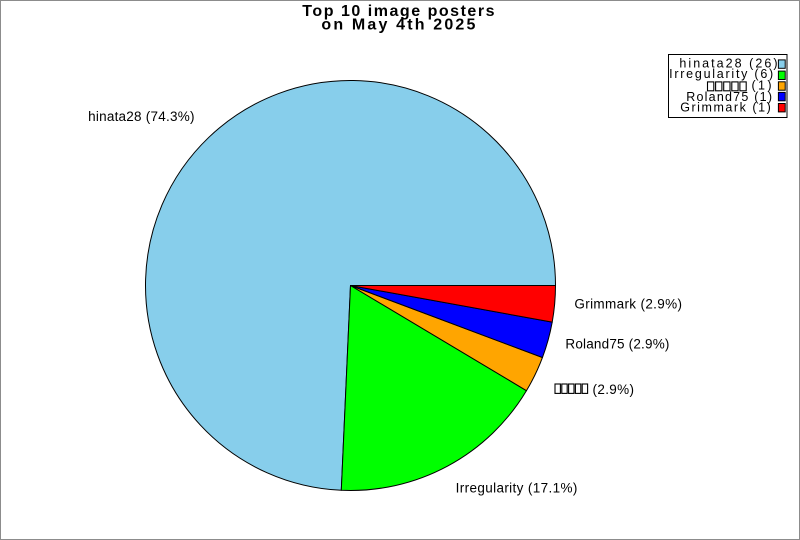 The width and height of the screenshot is (800, 540). What do you see at coordinates (628, 304) in the screenshot?
I see `svg-text: Grimmark (2.9%)` at bounding box center [628, 304].